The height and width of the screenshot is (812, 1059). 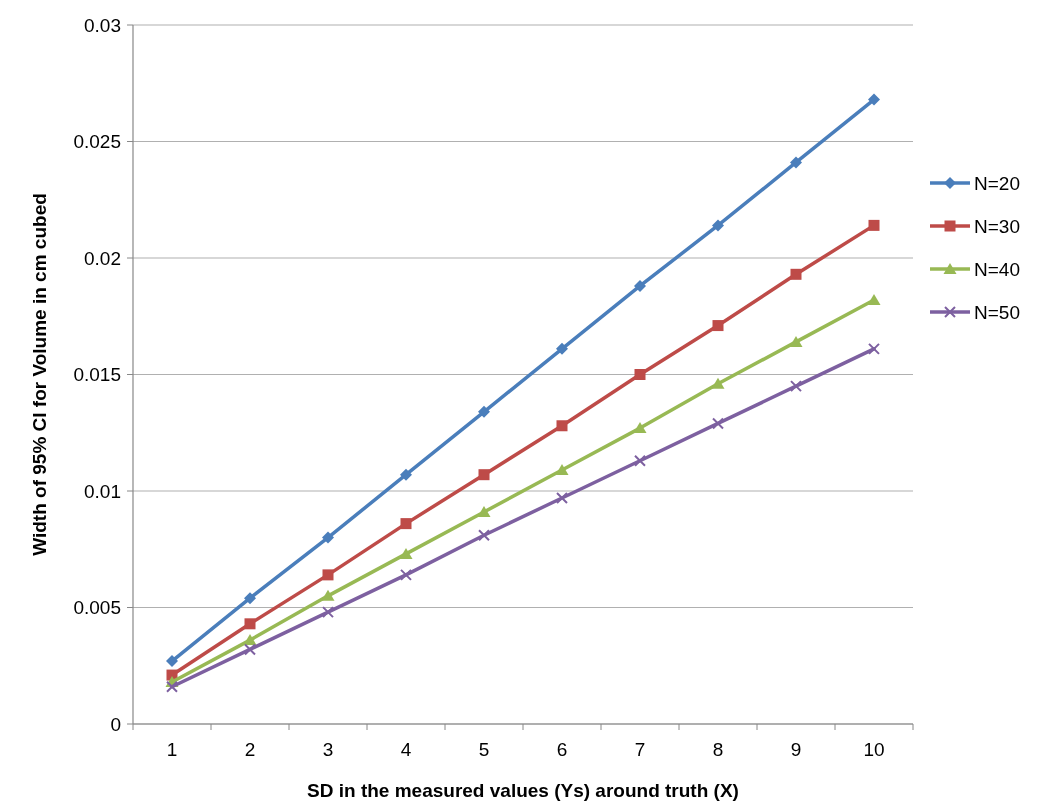 What do you see at coordinates (115, 724) in the screenshot?
I see `y-tick-label: 0` at bounding box center [115, 724].